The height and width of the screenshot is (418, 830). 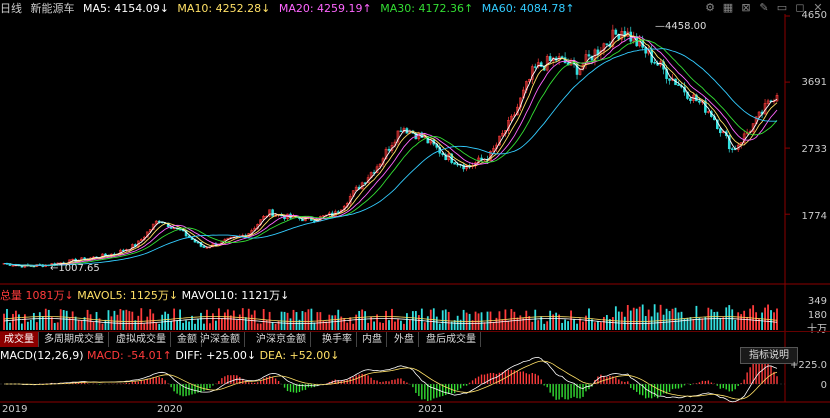 I want to click on tab-turnover: 换手率, so click(x=337, y=339).